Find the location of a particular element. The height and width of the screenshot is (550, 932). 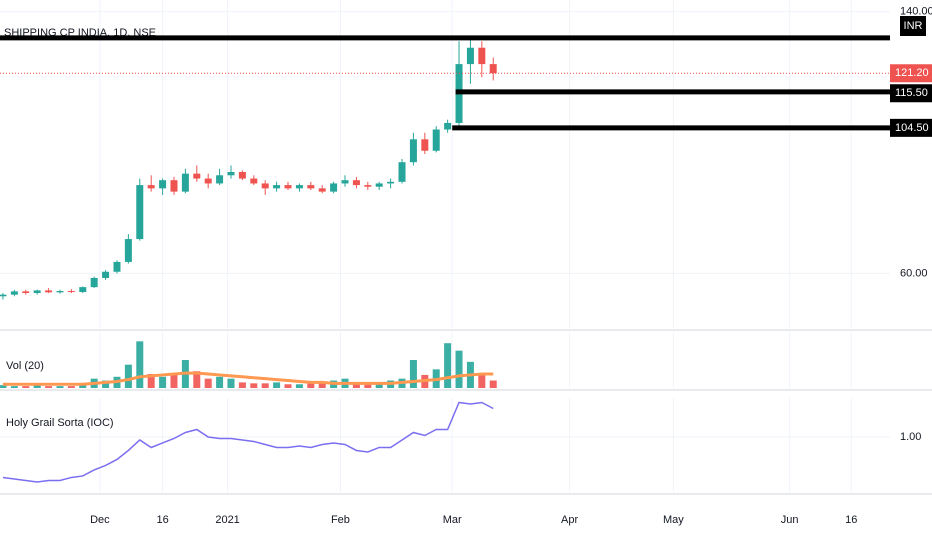

x-tick-label: Mar is located at coordinates (452, 520).